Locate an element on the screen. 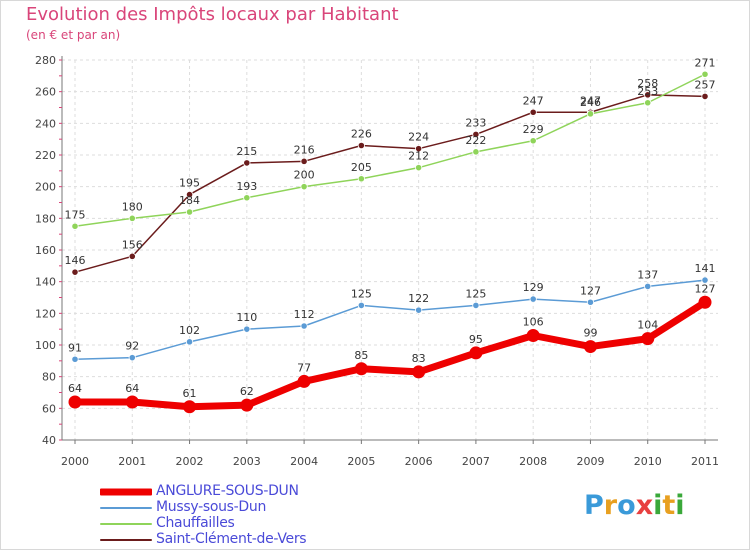 The width and height of the screenshot is (750, 550). series-line is located at coordinates (390, 319).